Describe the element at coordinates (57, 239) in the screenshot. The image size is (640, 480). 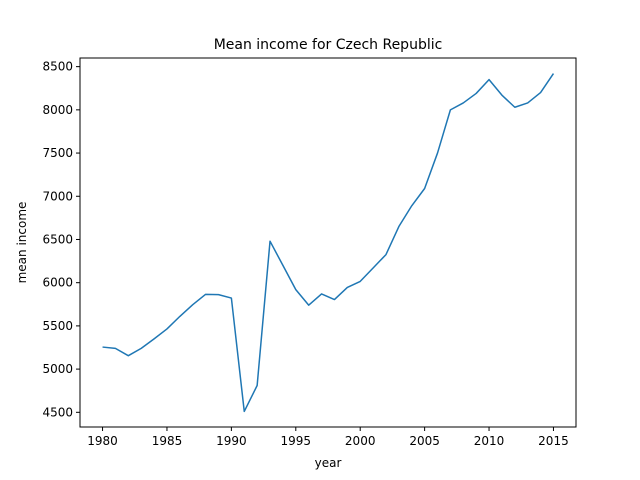
I see `y-tick-label: 6500` at that location.